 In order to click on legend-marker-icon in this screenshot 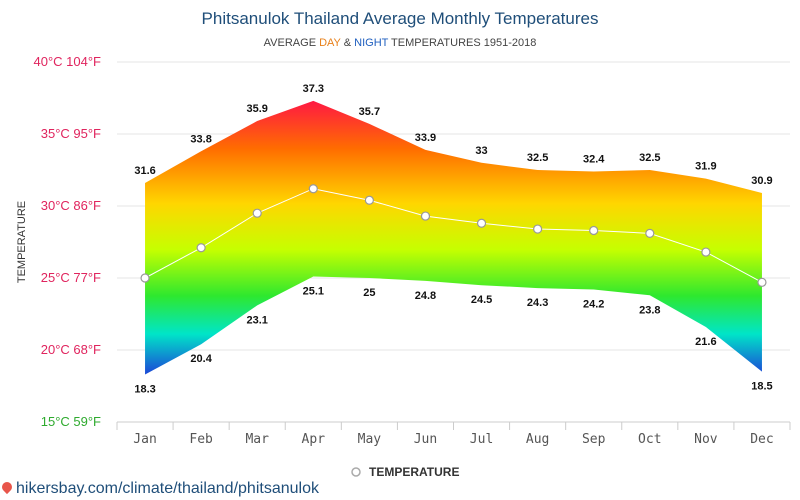, I will do `click(356, 472)`.